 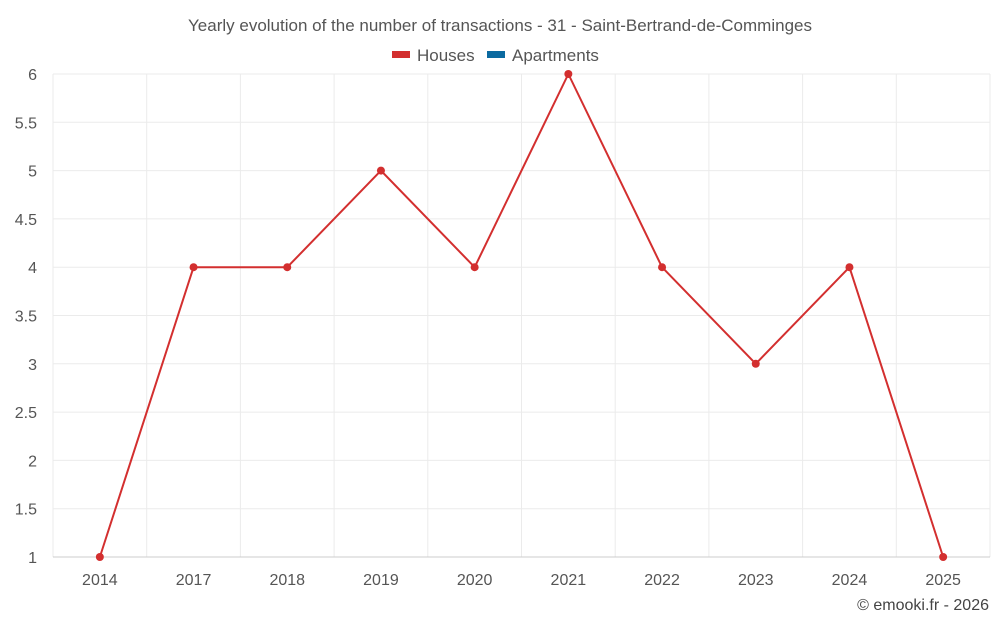 I want to click on data-point-houses-2020, so click(x=474, y=267).